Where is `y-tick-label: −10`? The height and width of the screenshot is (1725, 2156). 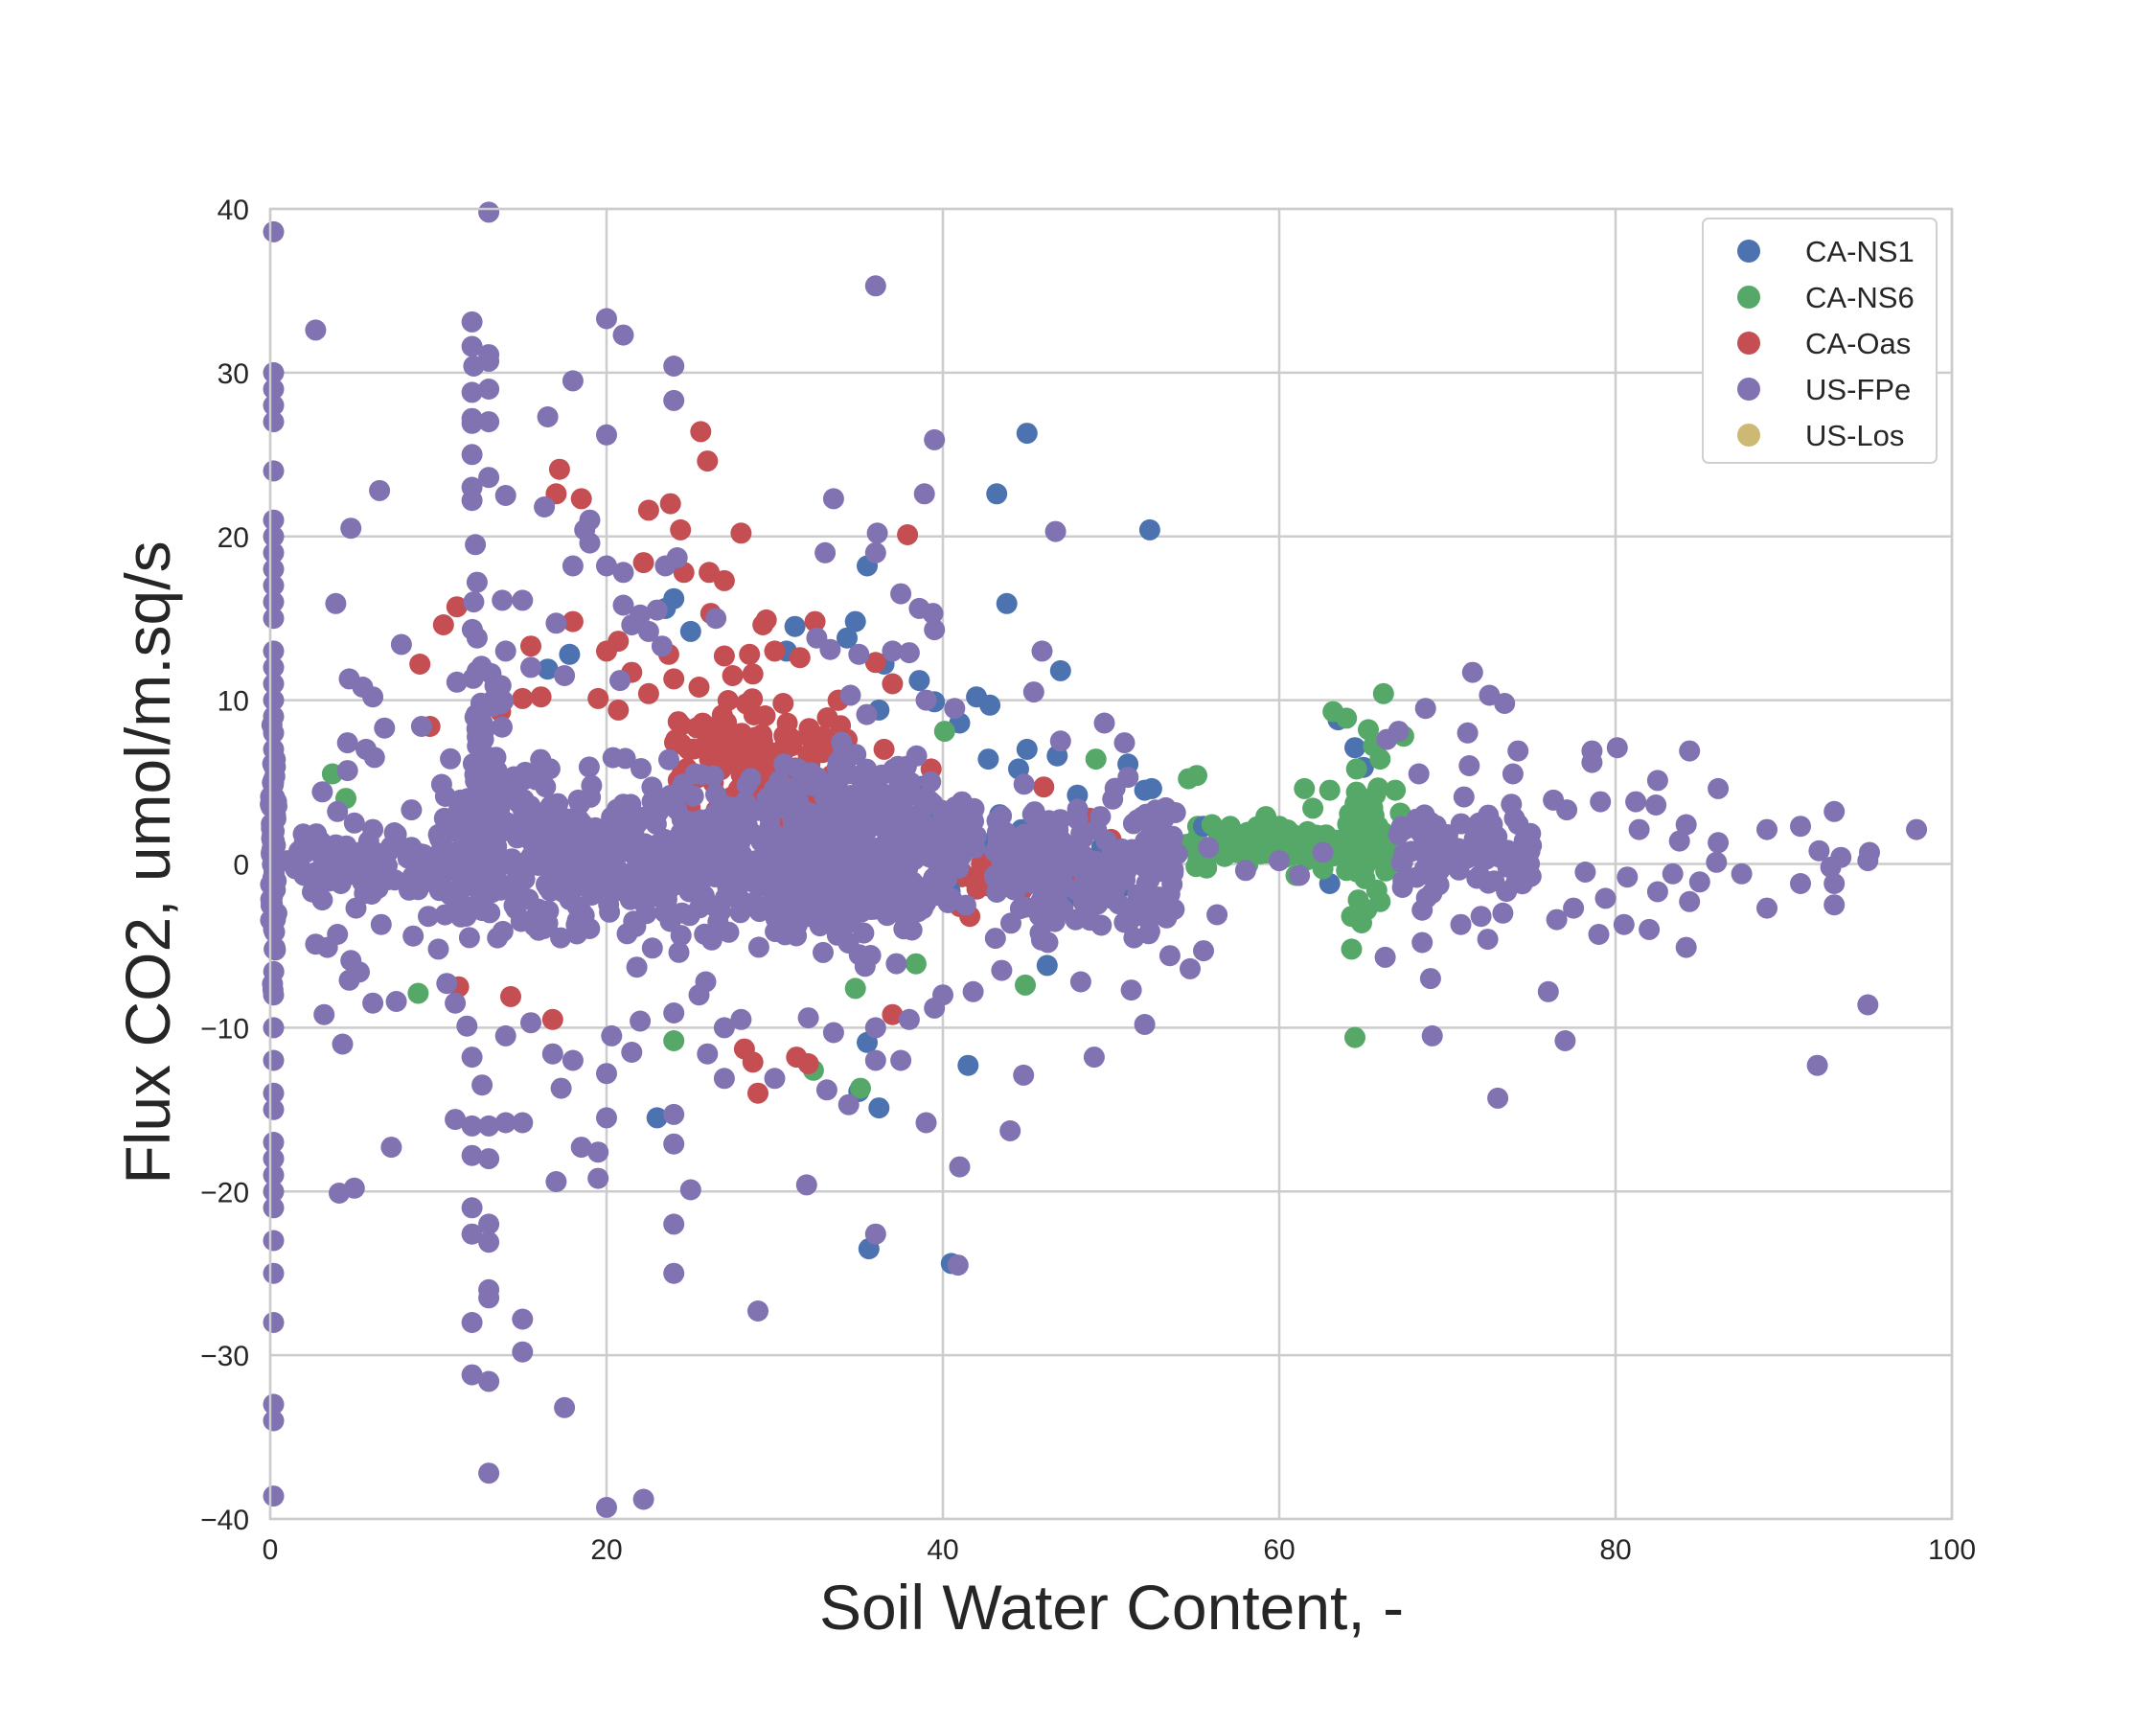 y-tick-label: −10 is located at coordinates (224, 1029).